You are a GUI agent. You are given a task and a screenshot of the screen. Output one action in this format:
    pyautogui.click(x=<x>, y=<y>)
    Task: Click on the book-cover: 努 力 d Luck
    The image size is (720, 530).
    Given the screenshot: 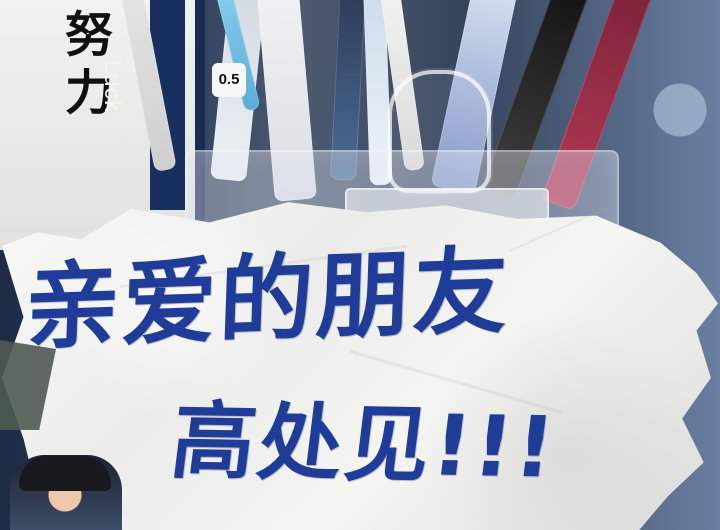 What is the action you would take?
    pyautogui.click(x=102, y=125)
    